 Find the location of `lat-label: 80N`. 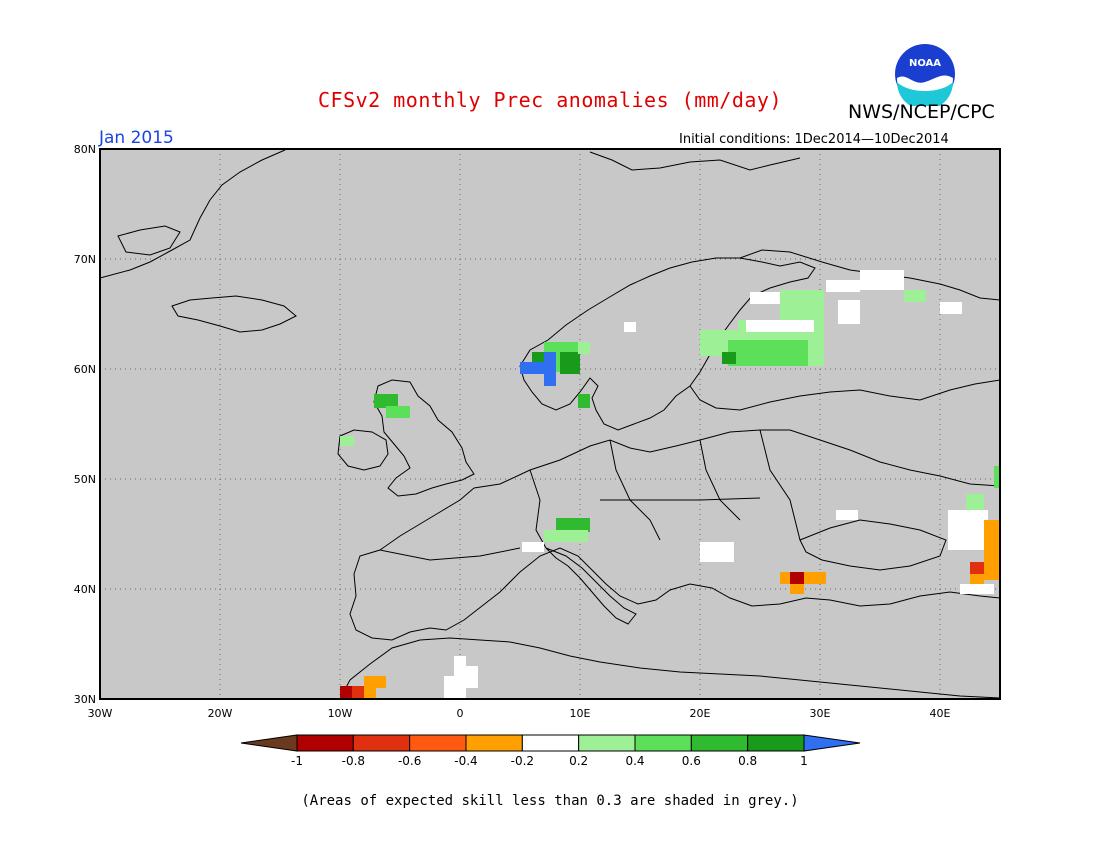

lat-label: 80N is located at coordinates (85, 149).